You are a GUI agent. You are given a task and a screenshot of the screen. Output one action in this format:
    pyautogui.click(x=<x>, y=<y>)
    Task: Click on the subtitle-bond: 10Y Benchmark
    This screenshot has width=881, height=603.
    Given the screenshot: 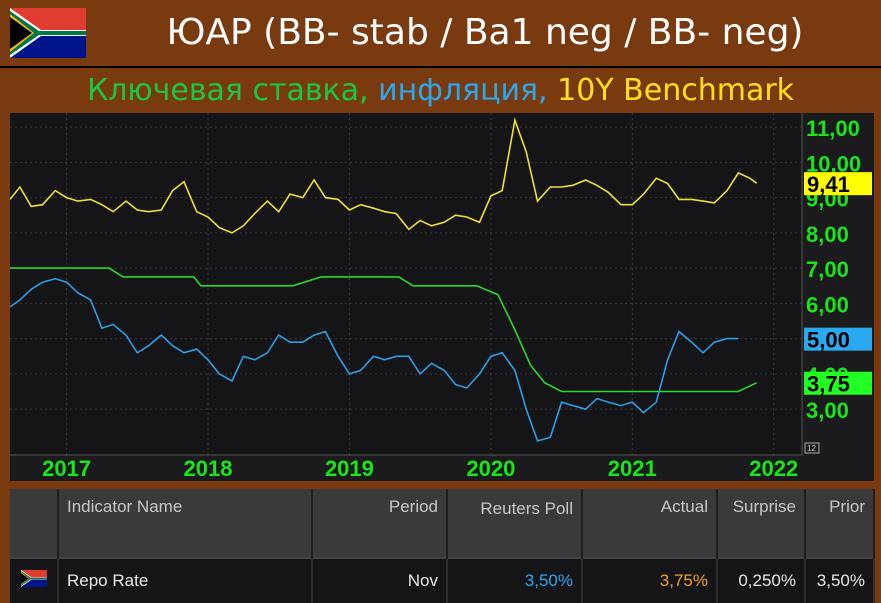 What is the action you would take?
    pyautogui.click(x=676, y=90)
    